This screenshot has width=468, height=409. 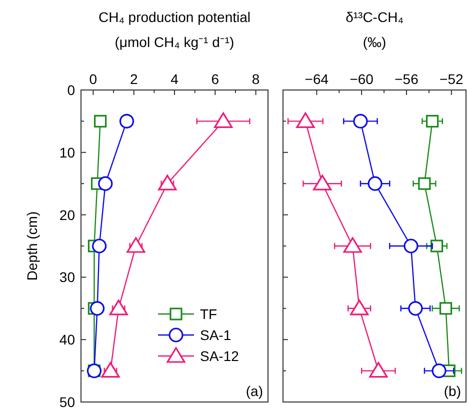 I want to click on x-tick-label: −64, so click(x=316, y=79).